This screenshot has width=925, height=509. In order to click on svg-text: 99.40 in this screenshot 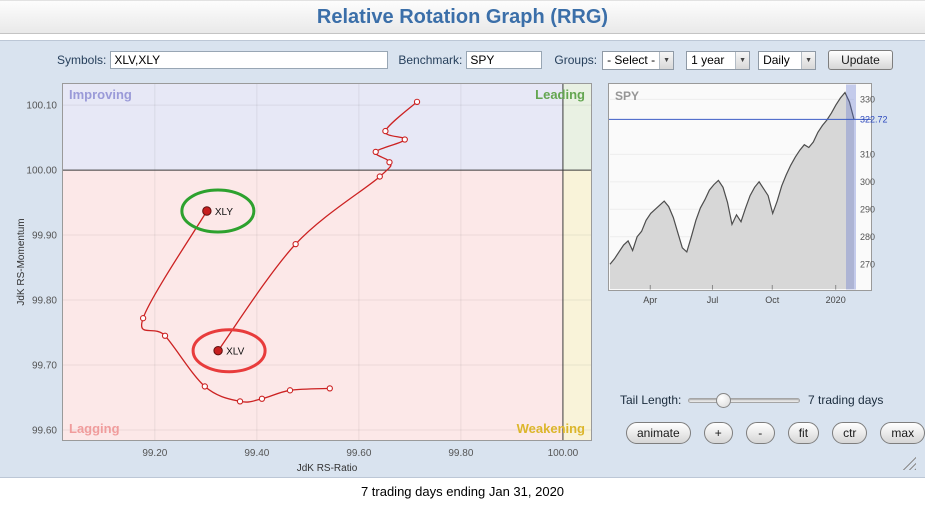, I will do `click(256, 453)`.